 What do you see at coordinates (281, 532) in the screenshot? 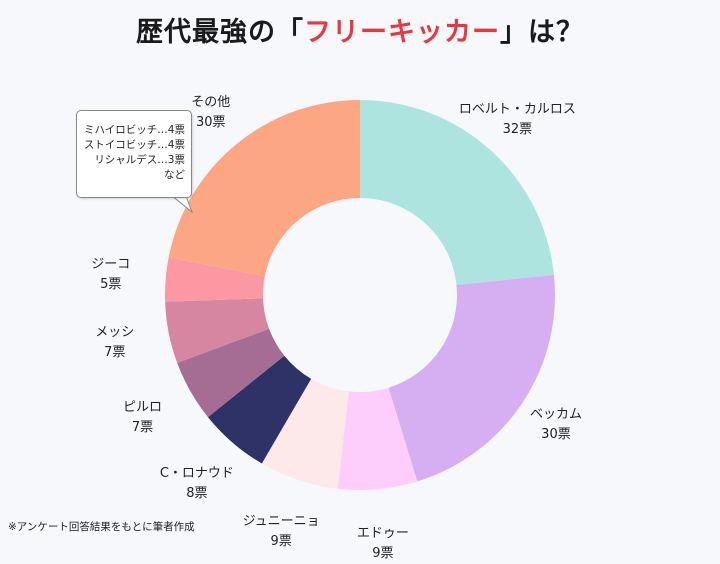
I see `slice-label: ジュニーニョ 9票` at bounding box center [281, 532].